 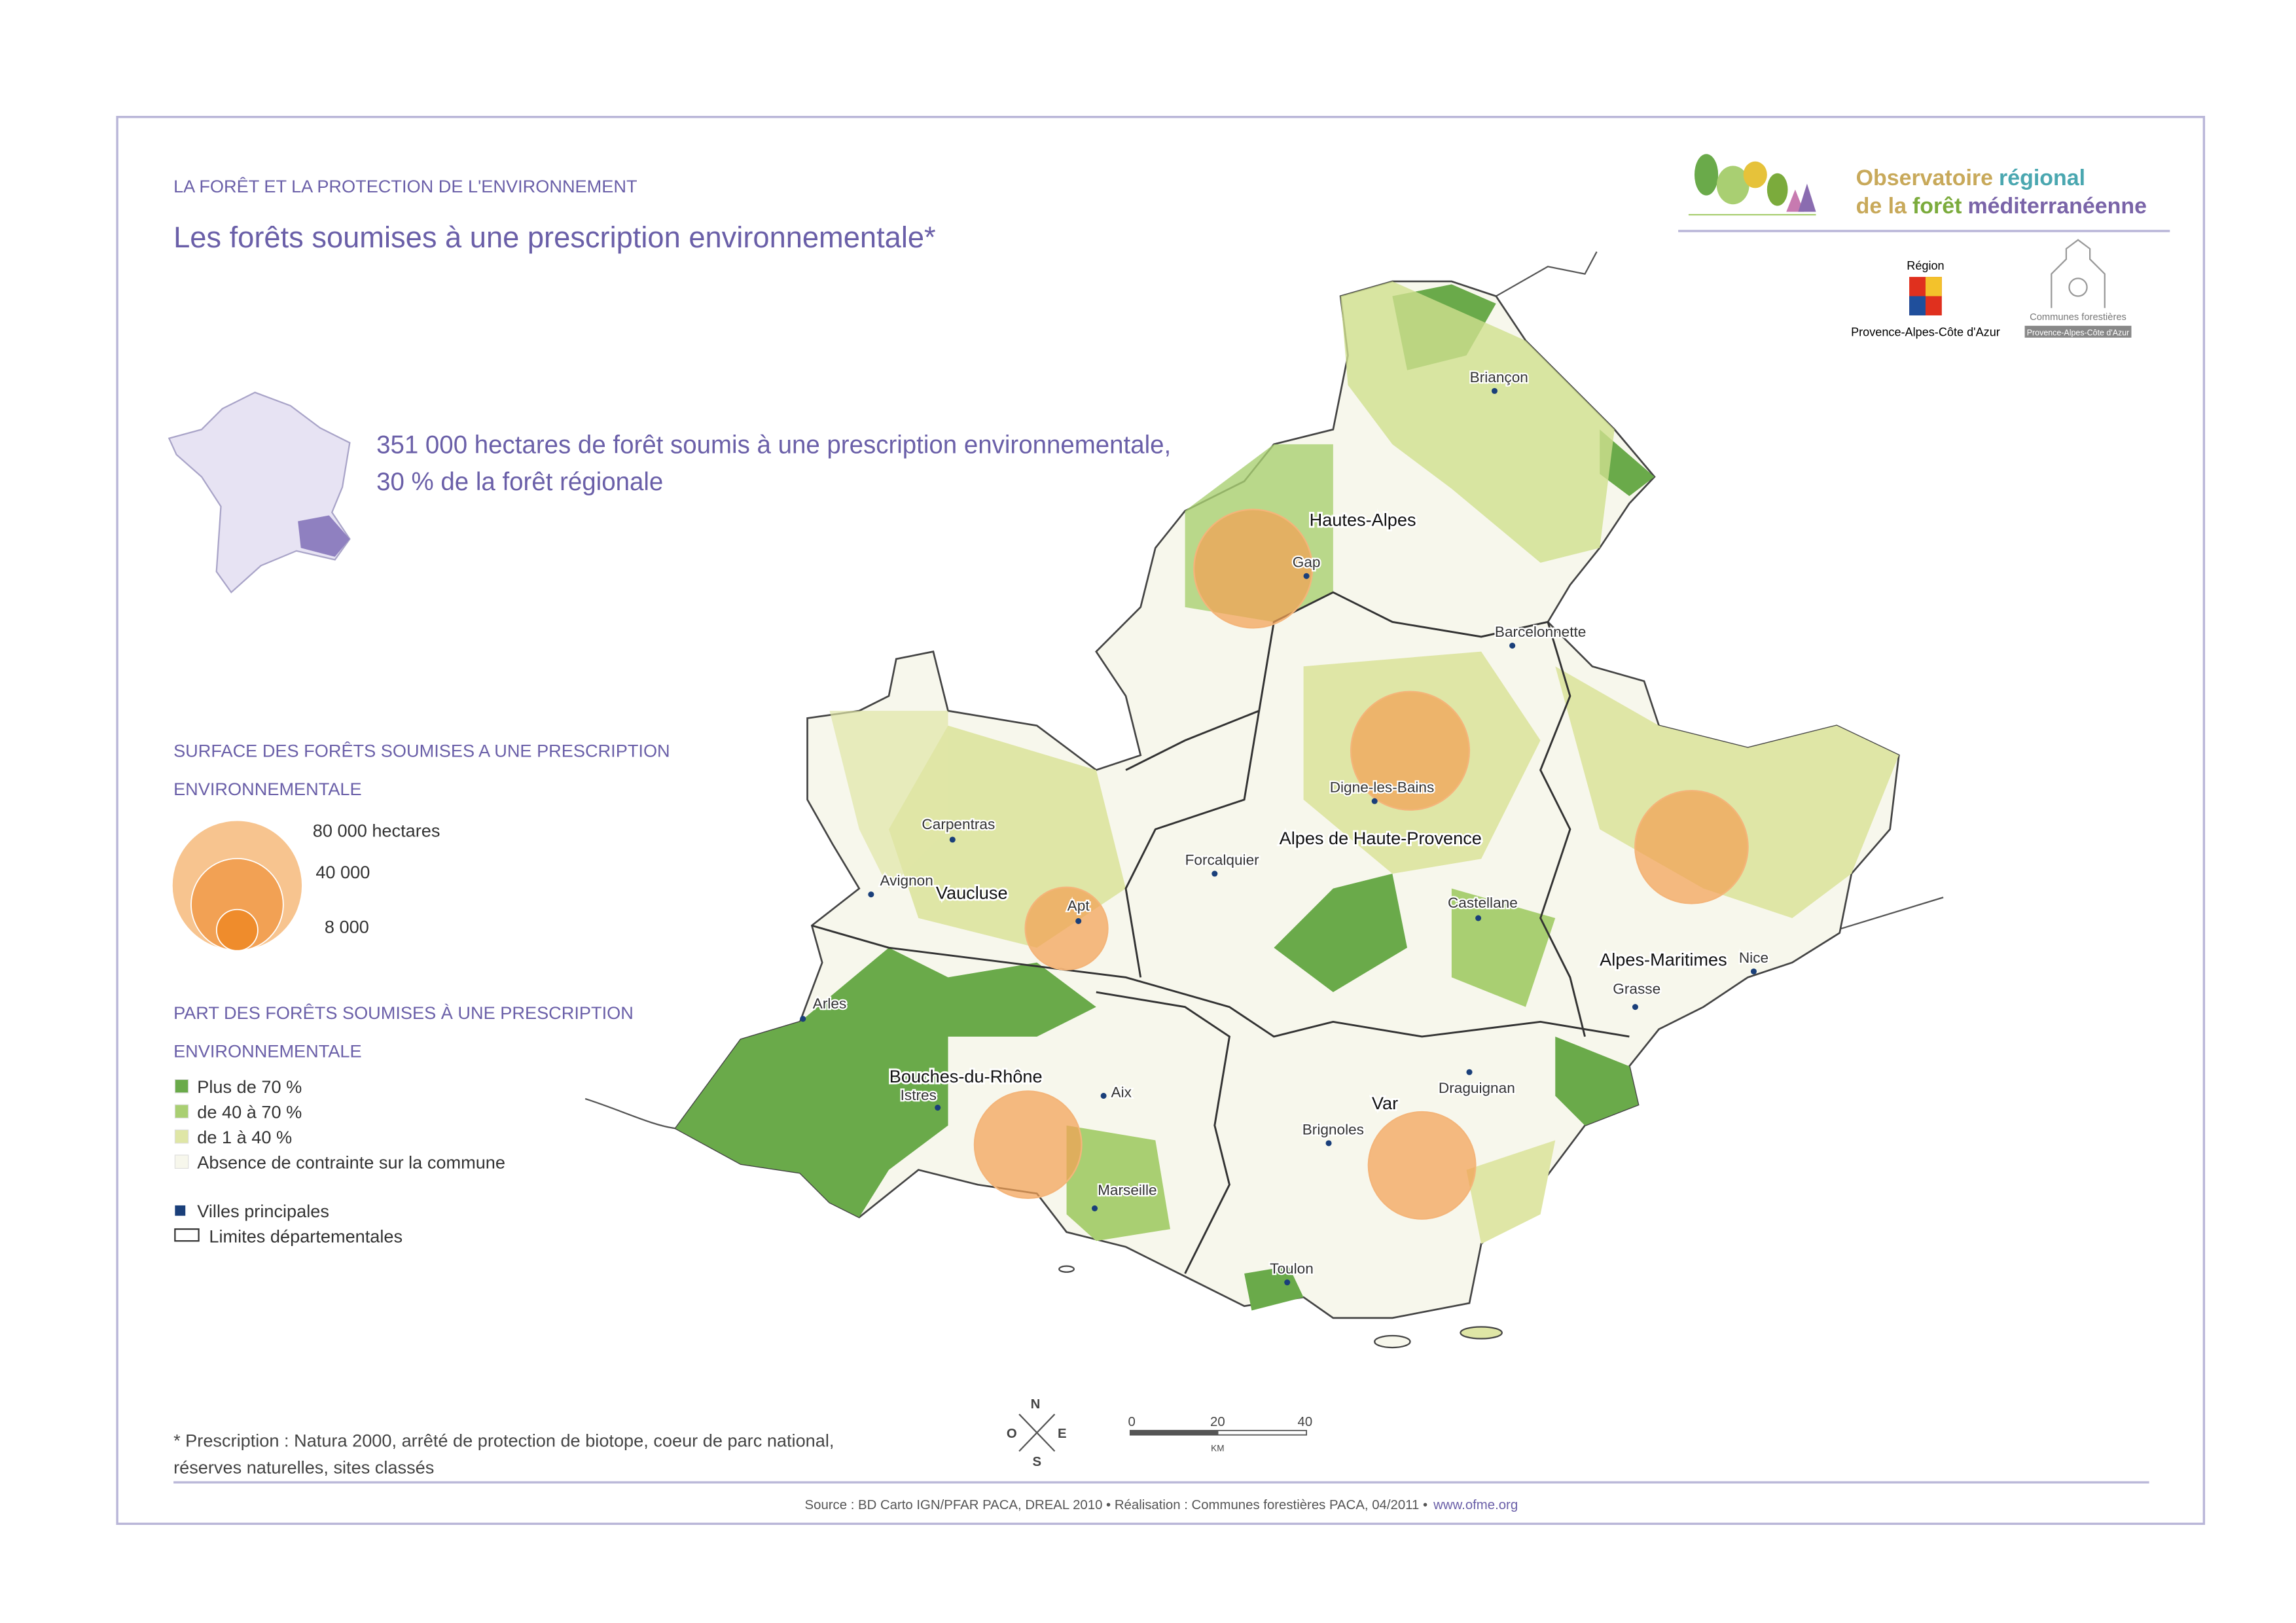 I want to click on compass-letter: E, so click(x=1062, y=1434).